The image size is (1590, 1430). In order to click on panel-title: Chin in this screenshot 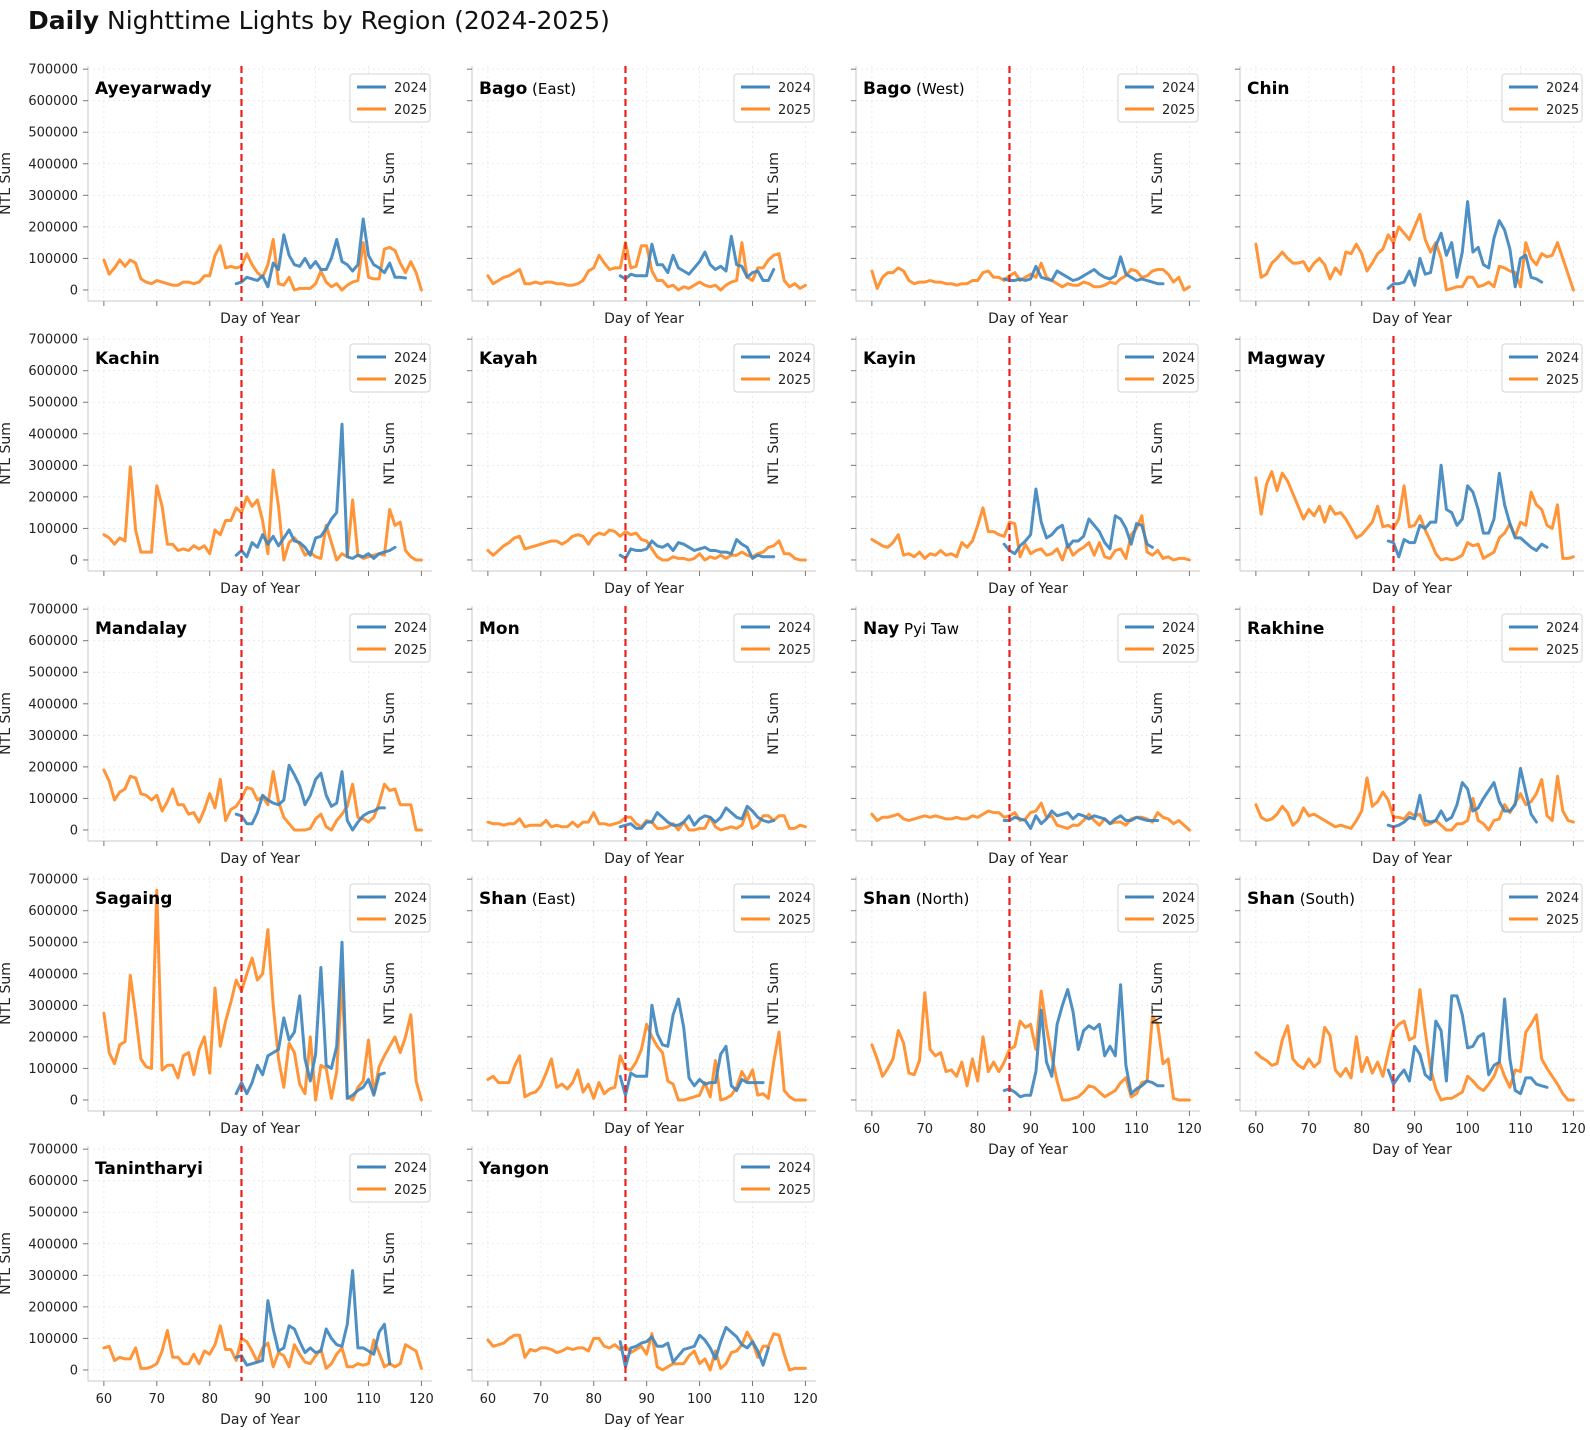, I will do `click(1268, 89)`.